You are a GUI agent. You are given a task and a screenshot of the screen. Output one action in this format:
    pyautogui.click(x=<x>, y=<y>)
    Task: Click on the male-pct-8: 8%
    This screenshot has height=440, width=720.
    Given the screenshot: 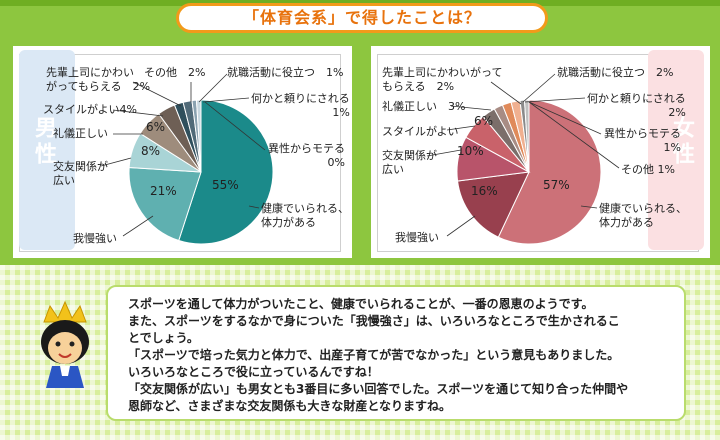 What is the action you would take?
    pyautogui.click(x=151, y=151)
    